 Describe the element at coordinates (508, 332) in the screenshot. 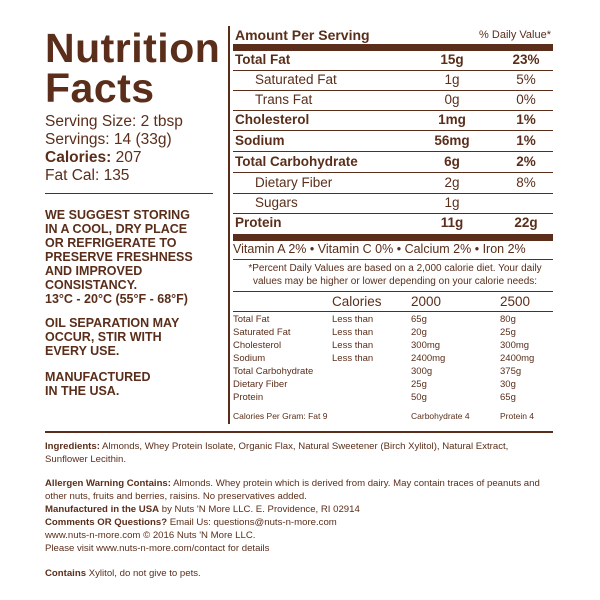

I see `footer-cell: 25g` at that location.